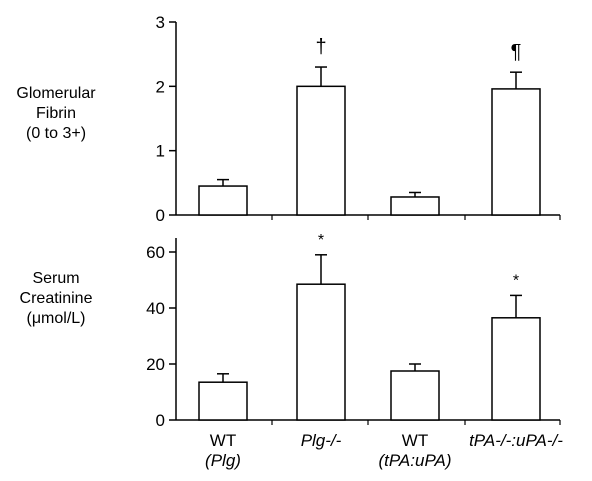 Image resolution: width=592 pixels, height=481 pixels. I want to click on bottom-ylabel-line: (μmol/L), so click(56, 318).